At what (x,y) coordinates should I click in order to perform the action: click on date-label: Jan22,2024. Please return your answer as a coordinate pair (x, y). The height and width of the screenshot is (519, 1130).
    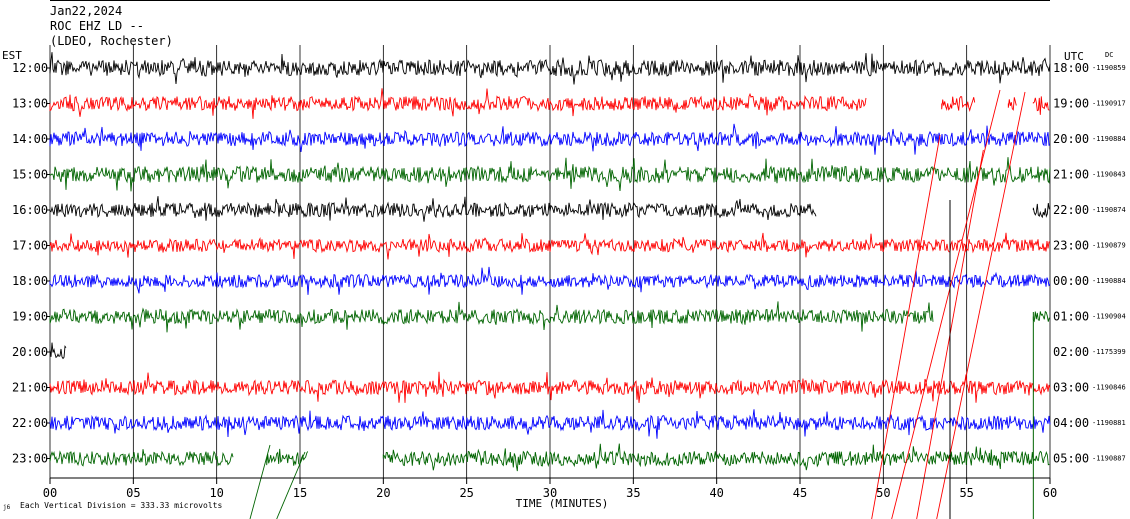
    Looking at the image, I should click on (86, 11).